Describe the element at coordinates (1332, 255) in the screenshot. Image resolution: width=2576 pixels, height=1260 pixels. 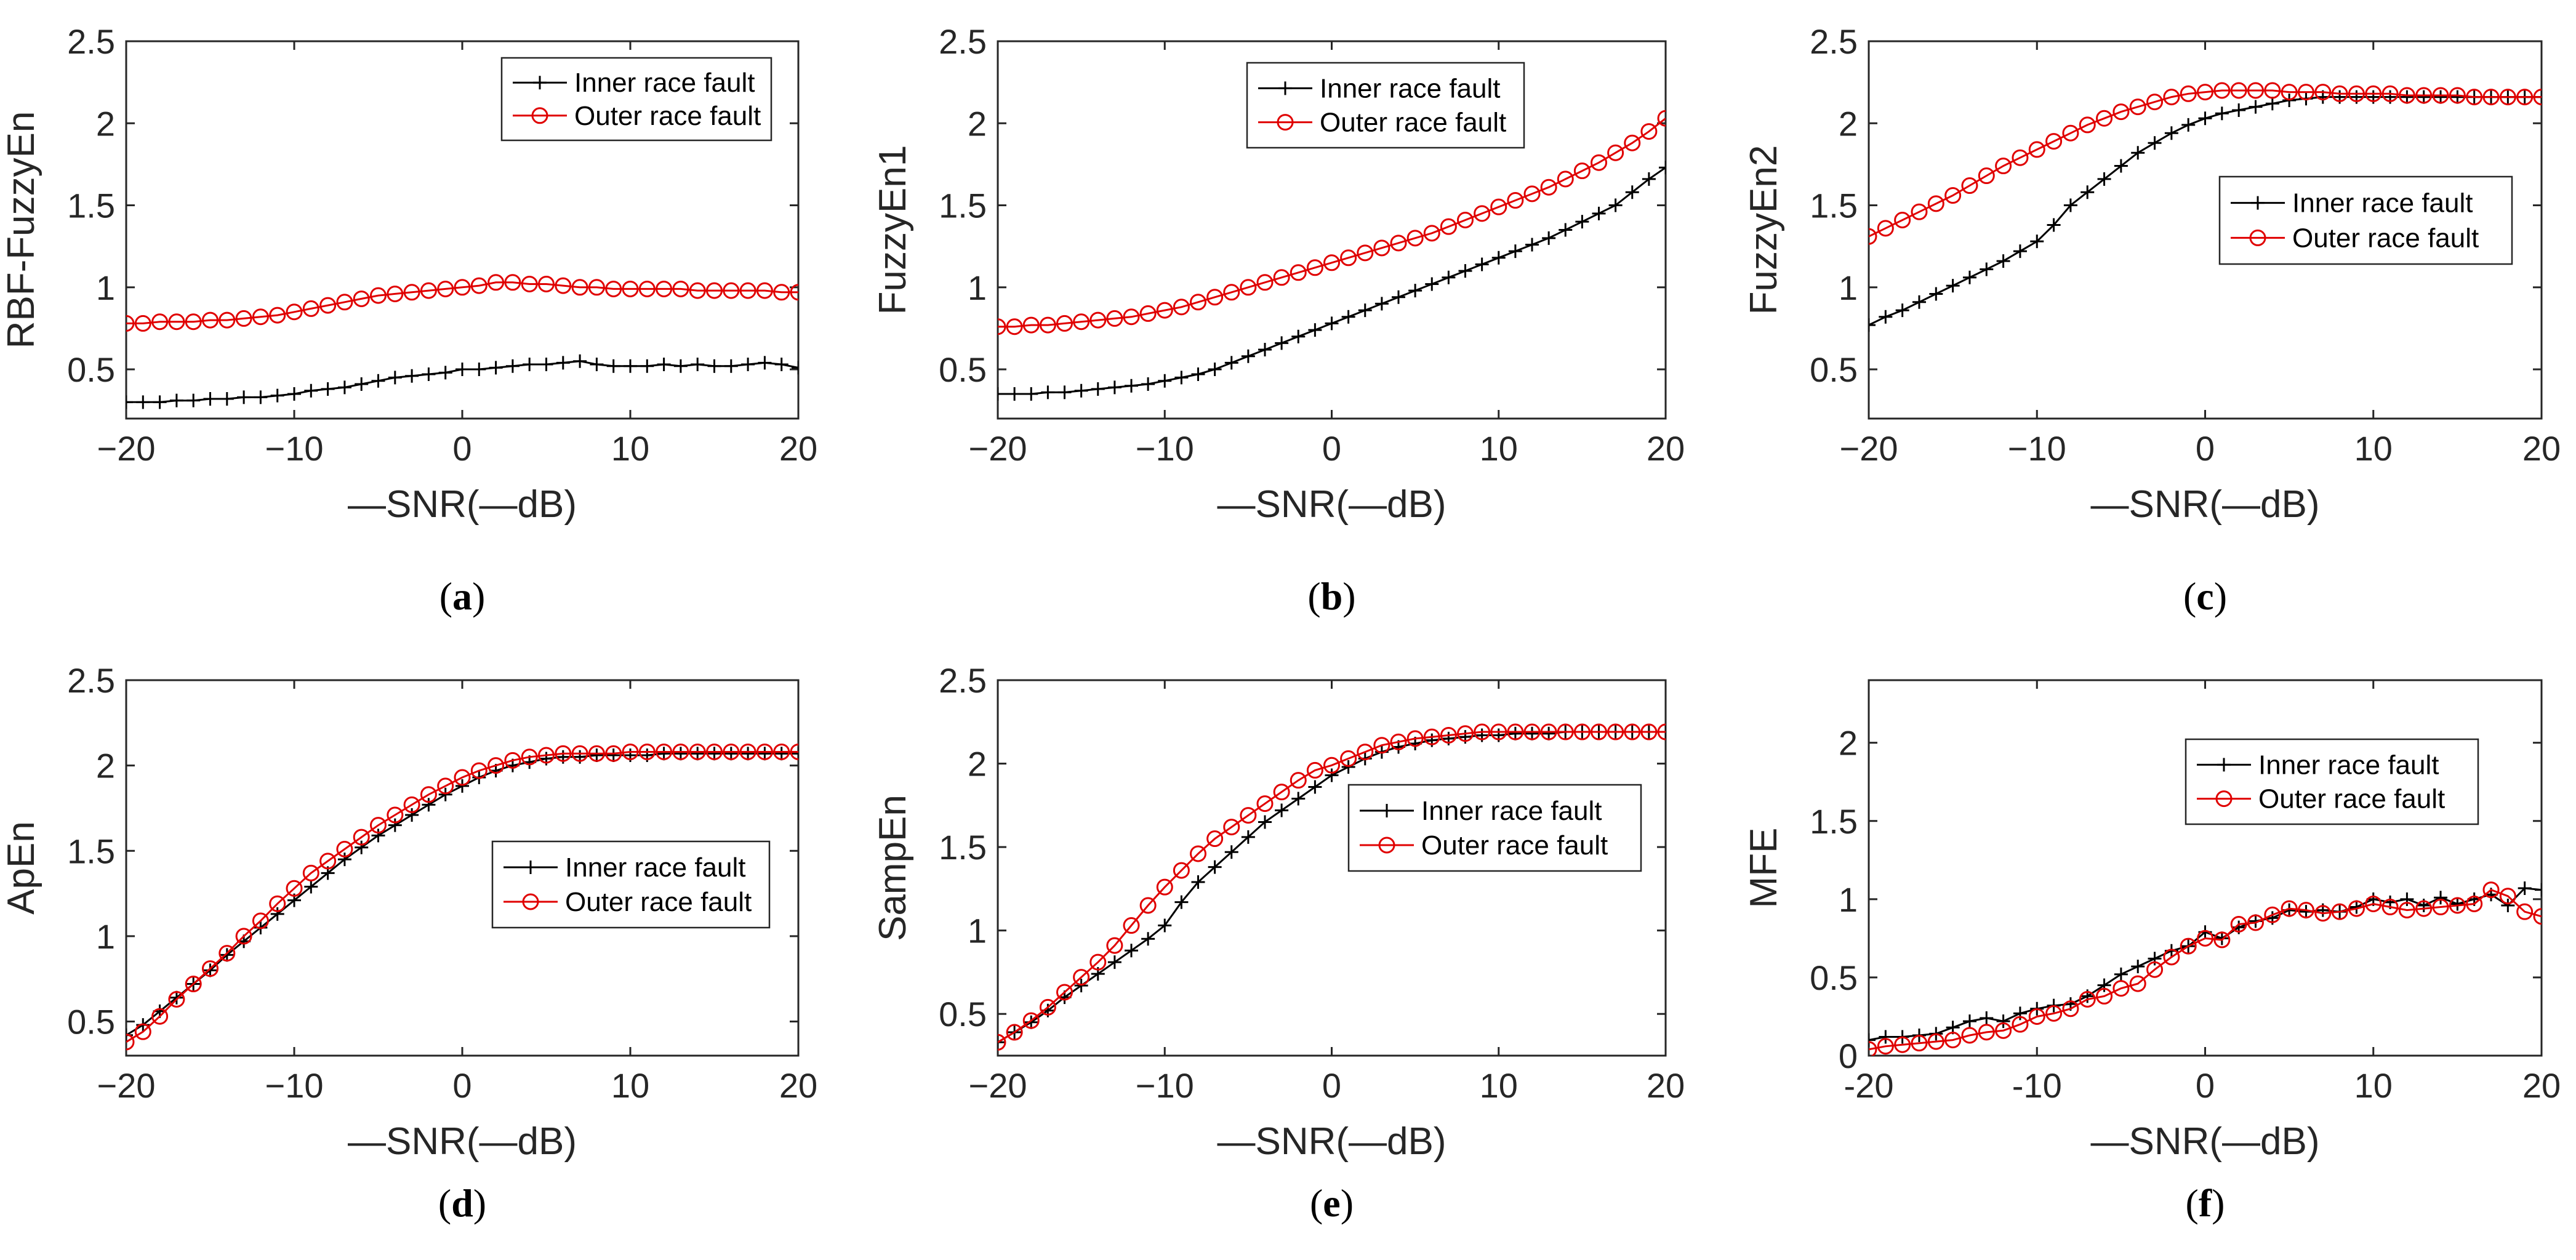
I see `series-layer` at that location.